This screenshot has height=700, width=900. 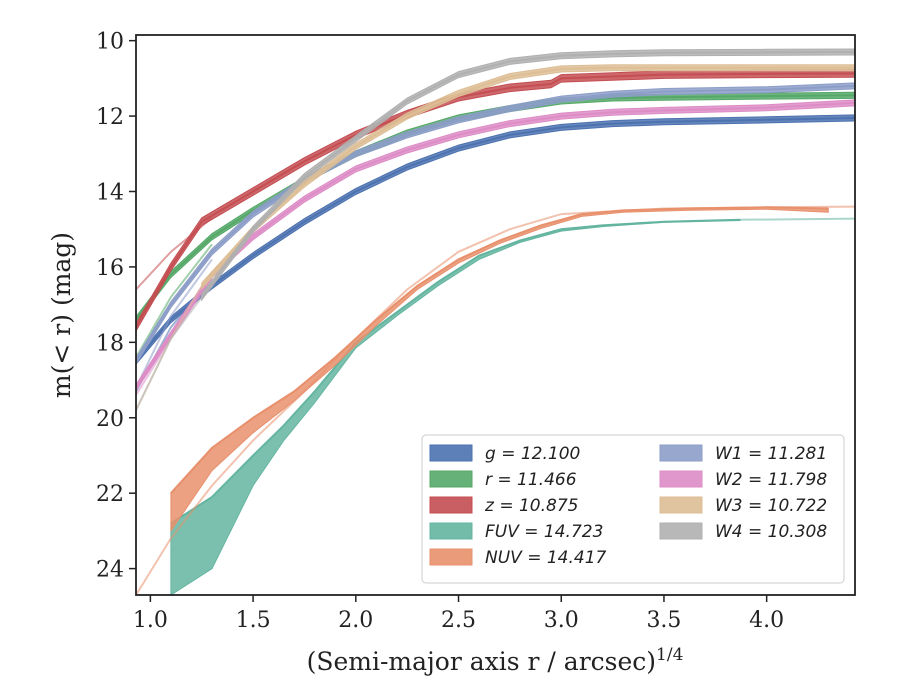 I want to click on legend-swatch-w2, so click(x=681, y=479).